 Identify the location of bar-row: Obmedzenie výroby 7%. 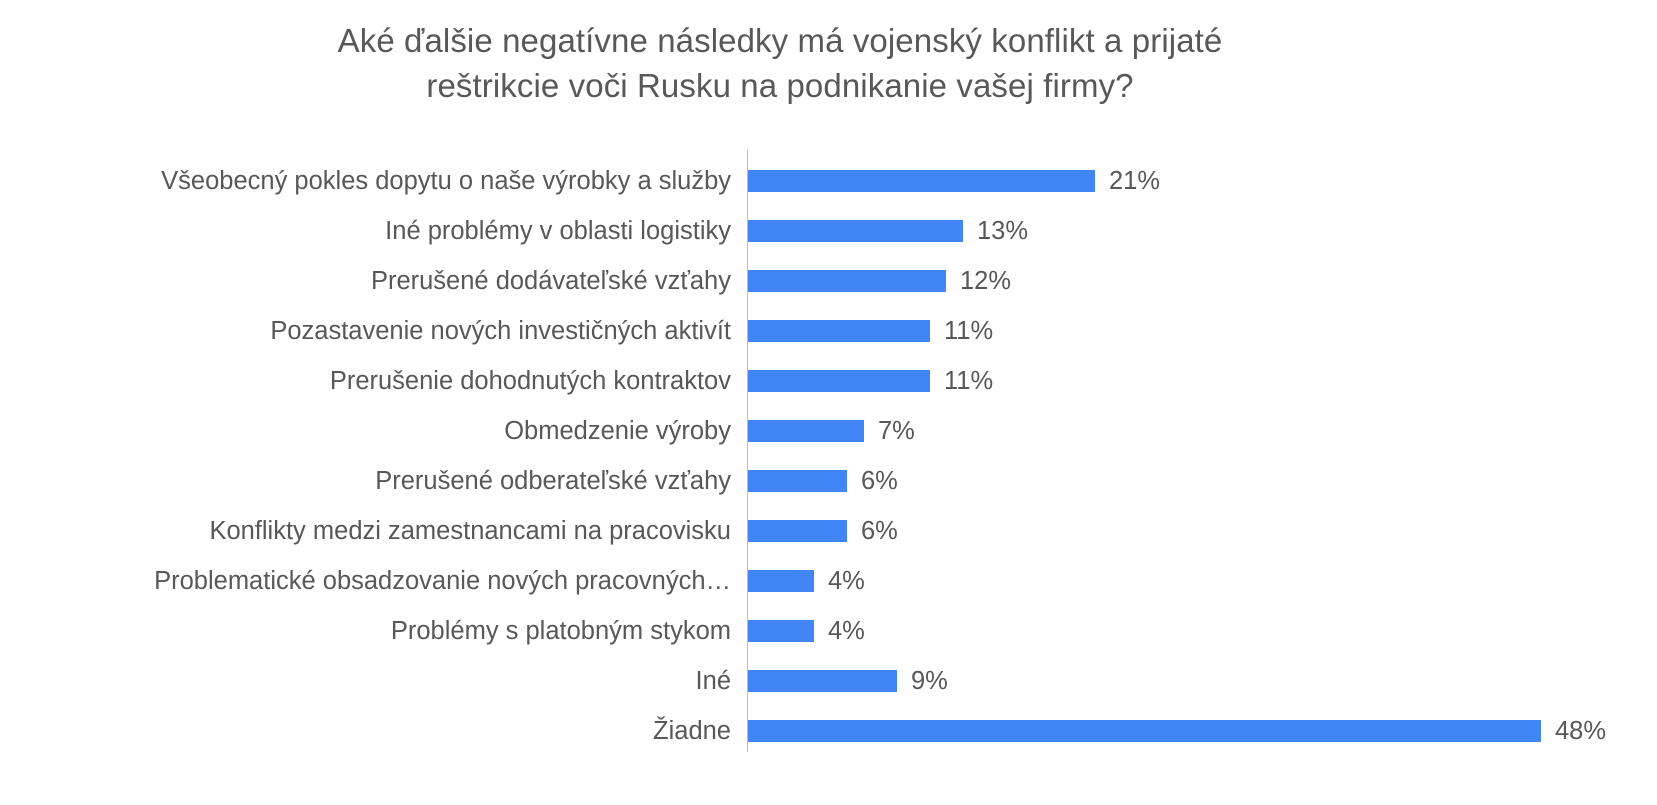
(828, 431).